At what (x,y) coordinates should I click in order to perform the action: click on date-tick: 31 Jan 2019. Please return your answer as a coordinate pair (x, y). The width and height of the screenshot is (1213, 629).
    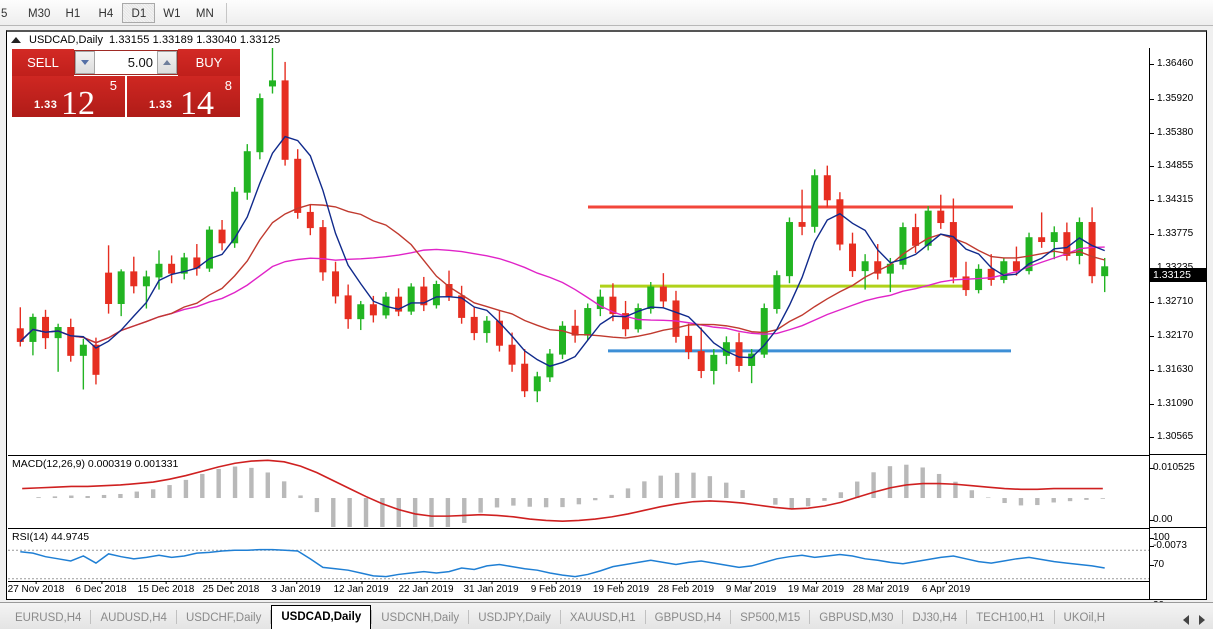
    Looking at the image, I should click on (491, 588).